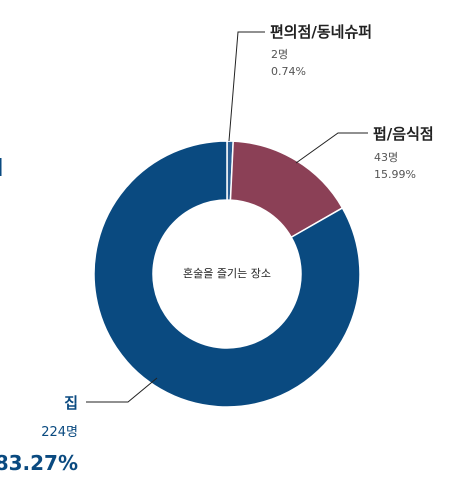 This screenshot has width=464, height=478. Describe the element at coordinates (395, 174) in the screenshot. I see `percent-label-pub: 15.99%` at that location.